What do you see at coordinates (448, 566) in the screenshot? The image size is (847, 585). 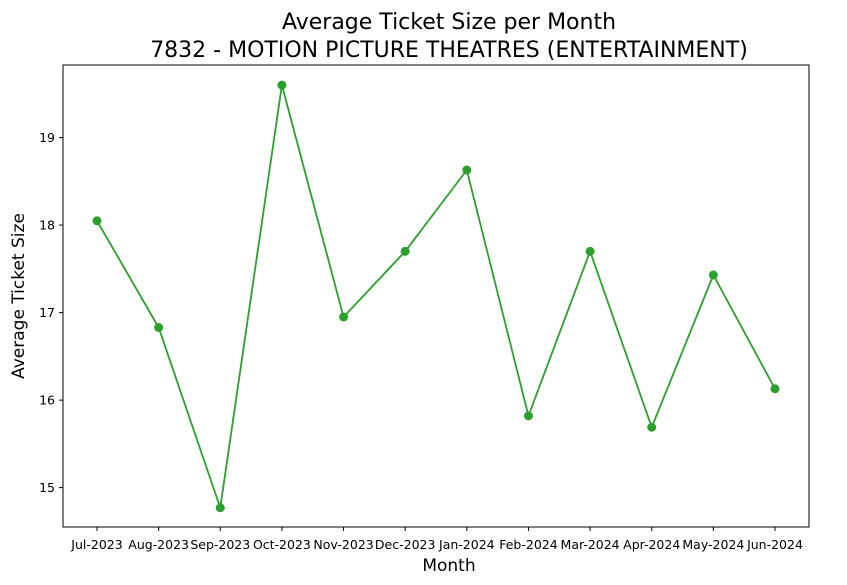 I see `x-axis-label: Month` at bounding box center [448, 566].